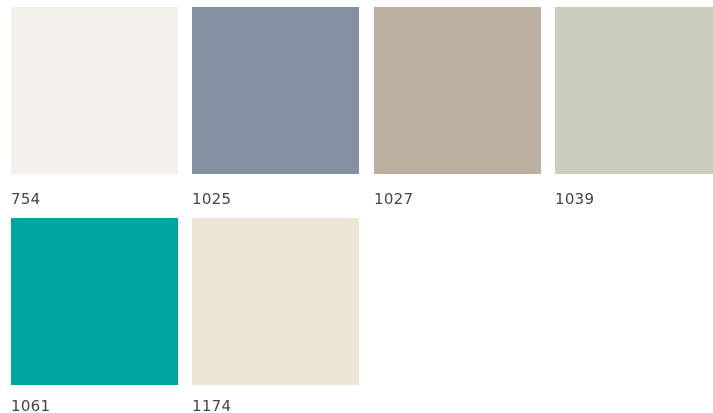  Describe the element at coordinates (31, 405) in the screenshot. I see `swatch-code-label: 1061` at that location.